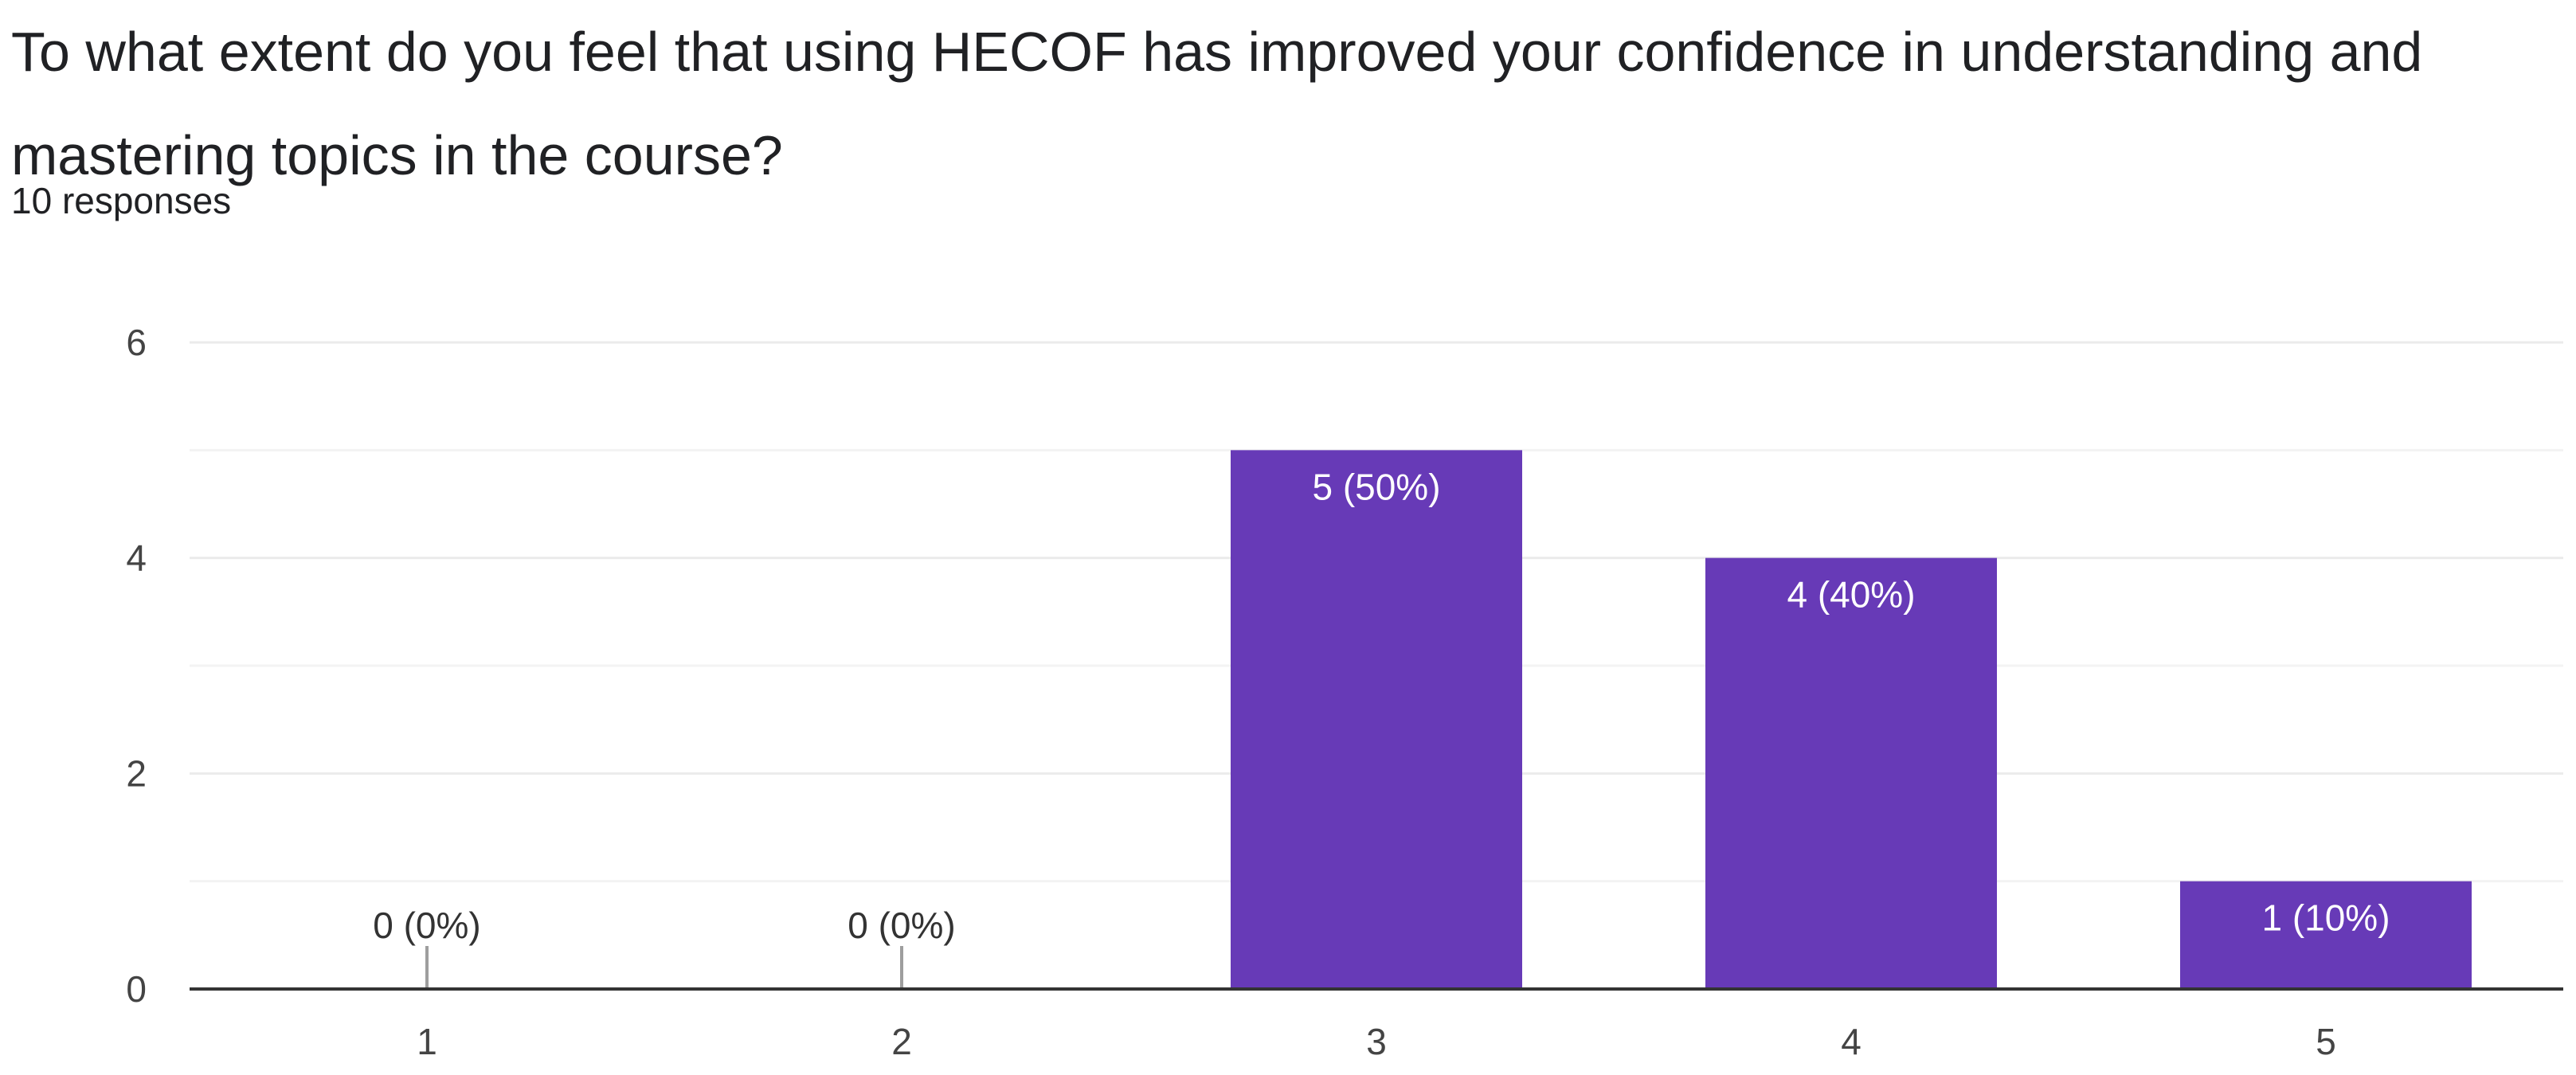 This screenshot has width=2576, height=1075. I want to click on x-tick-label-5: 5, so click(2326, 1041).